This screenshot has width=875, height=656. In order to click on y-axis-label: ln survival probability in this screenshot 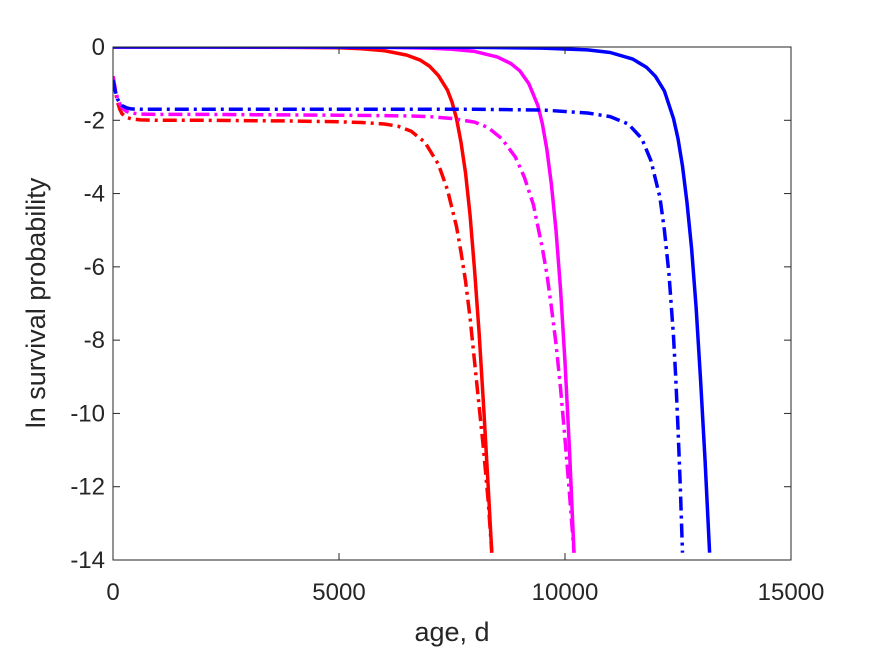, I will do `click(36, 302)`.